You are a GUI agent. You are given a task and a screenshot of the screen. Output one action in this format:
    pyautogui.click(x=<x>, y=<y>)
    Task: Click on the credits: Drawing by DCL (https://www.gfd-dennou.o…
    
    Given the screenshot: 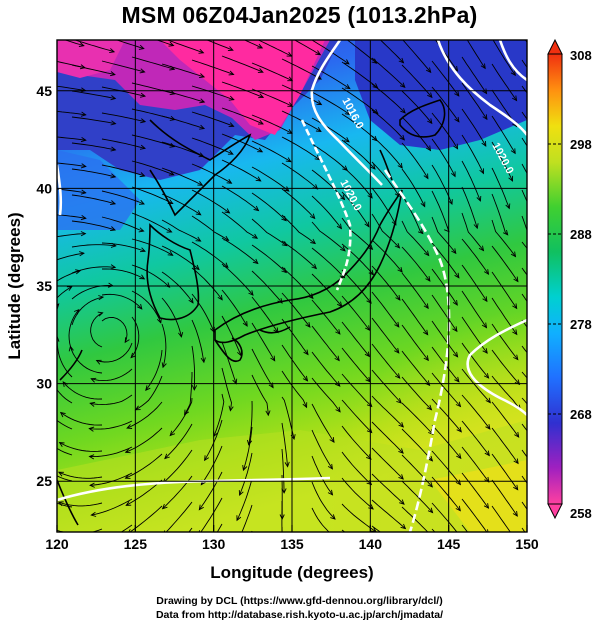 What is the action you would take?
    pyautogui.click(x=299, y=608)
    